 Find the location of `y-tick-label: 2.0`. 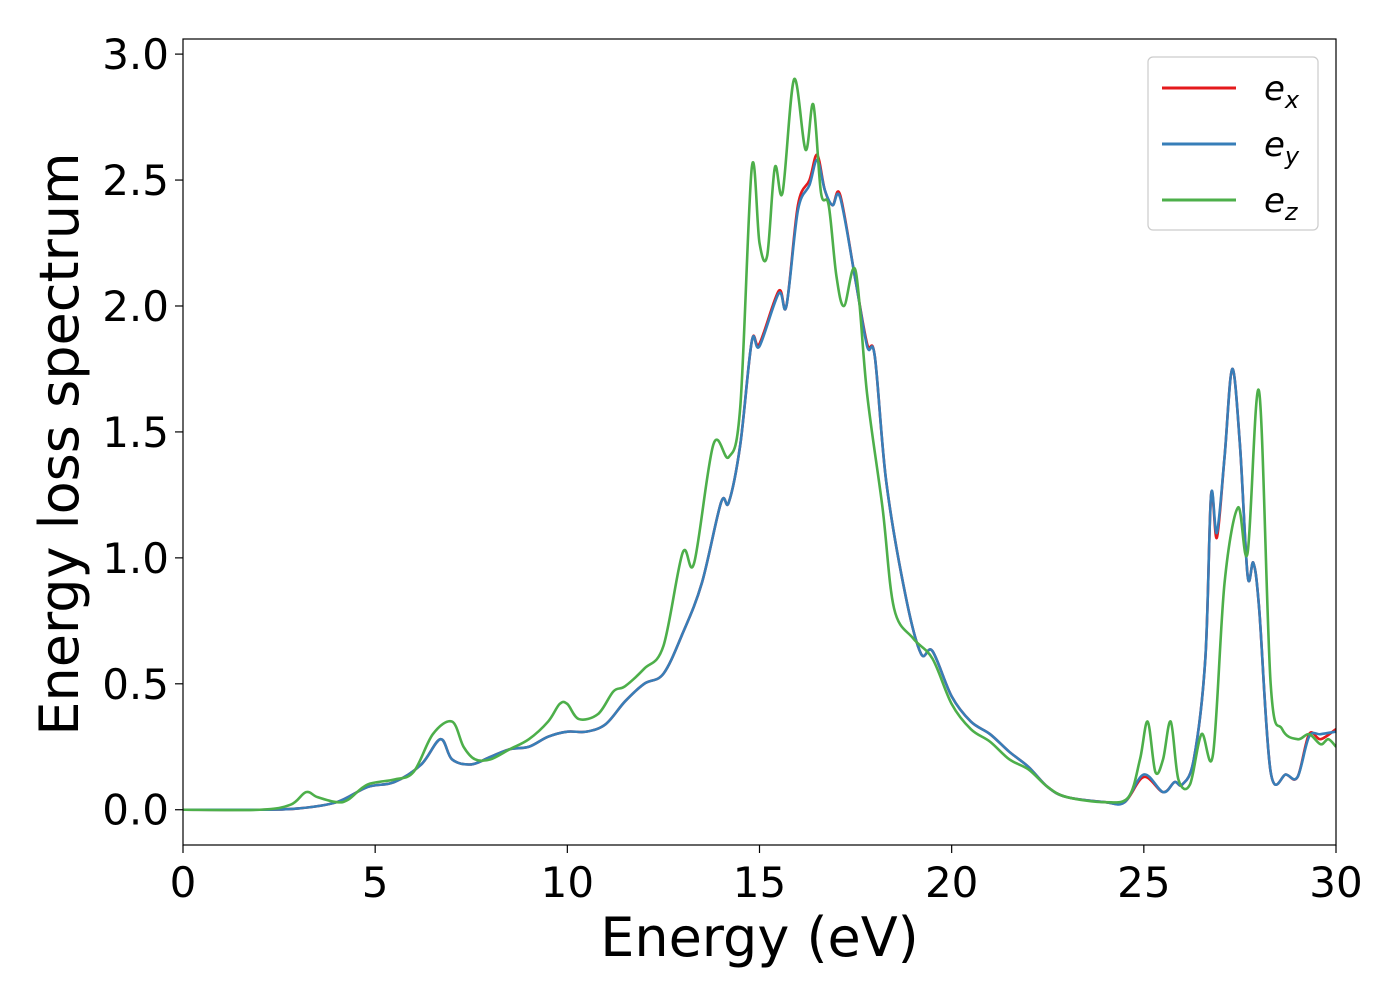

y-tick-label: 2.0 is located at coordinates (135, 306).